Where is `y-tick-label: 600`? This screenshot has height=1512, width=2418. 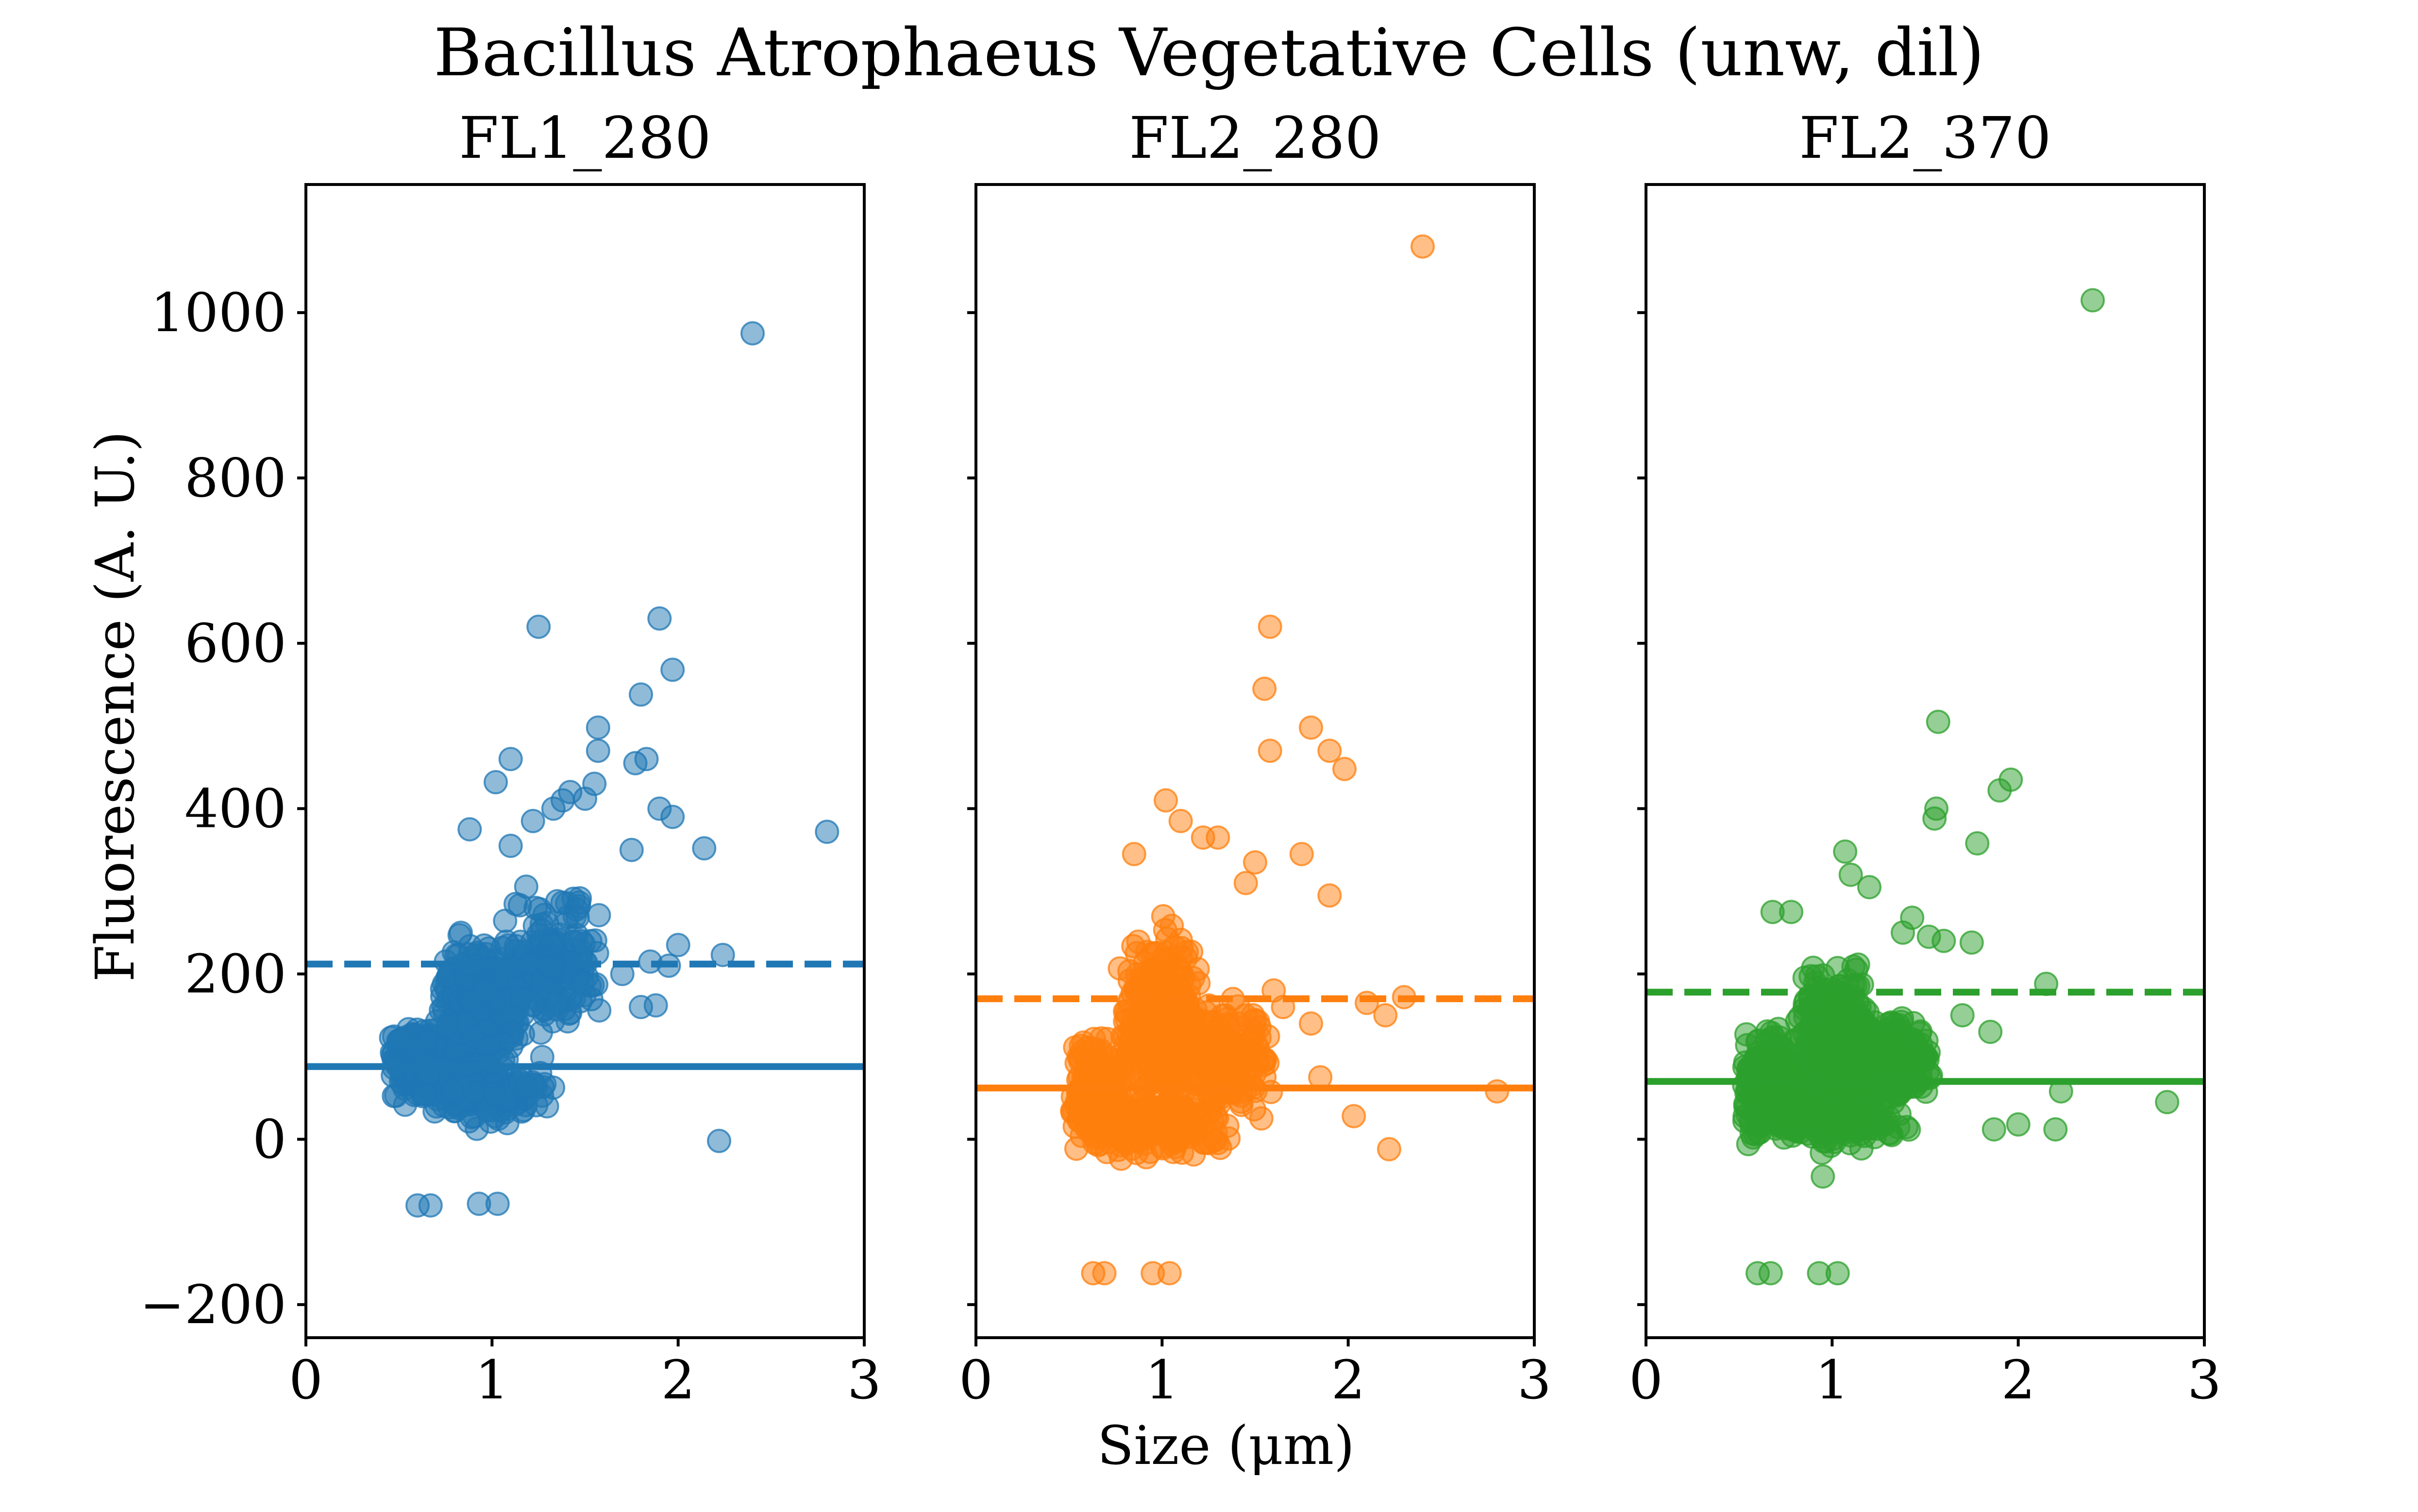
y-tick-label: 600 is located at coordinates (236, 643).